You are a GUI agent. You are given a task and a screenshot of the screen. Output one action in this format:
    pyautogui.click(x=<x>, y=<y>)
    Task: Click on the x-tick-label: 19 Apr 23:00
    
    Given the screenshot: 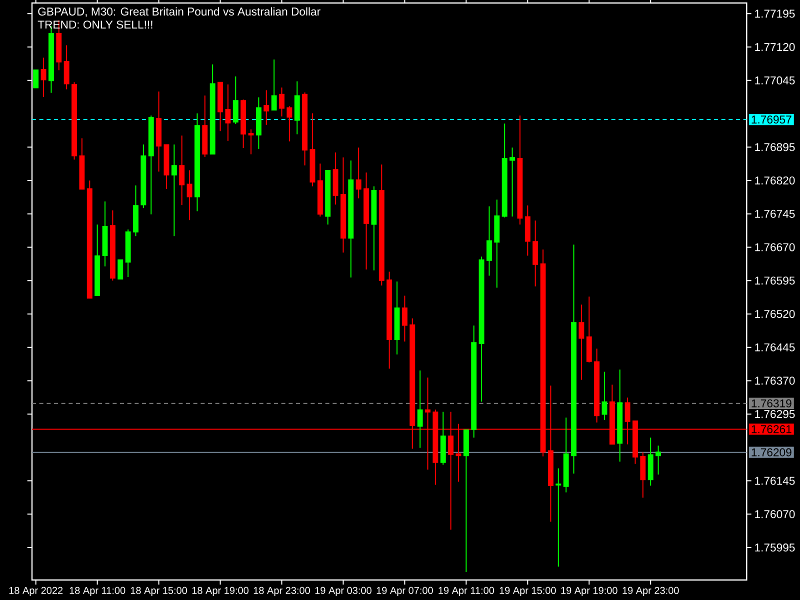 What is the action you would take?
    pyautogui.click(x=650, y=591)
    